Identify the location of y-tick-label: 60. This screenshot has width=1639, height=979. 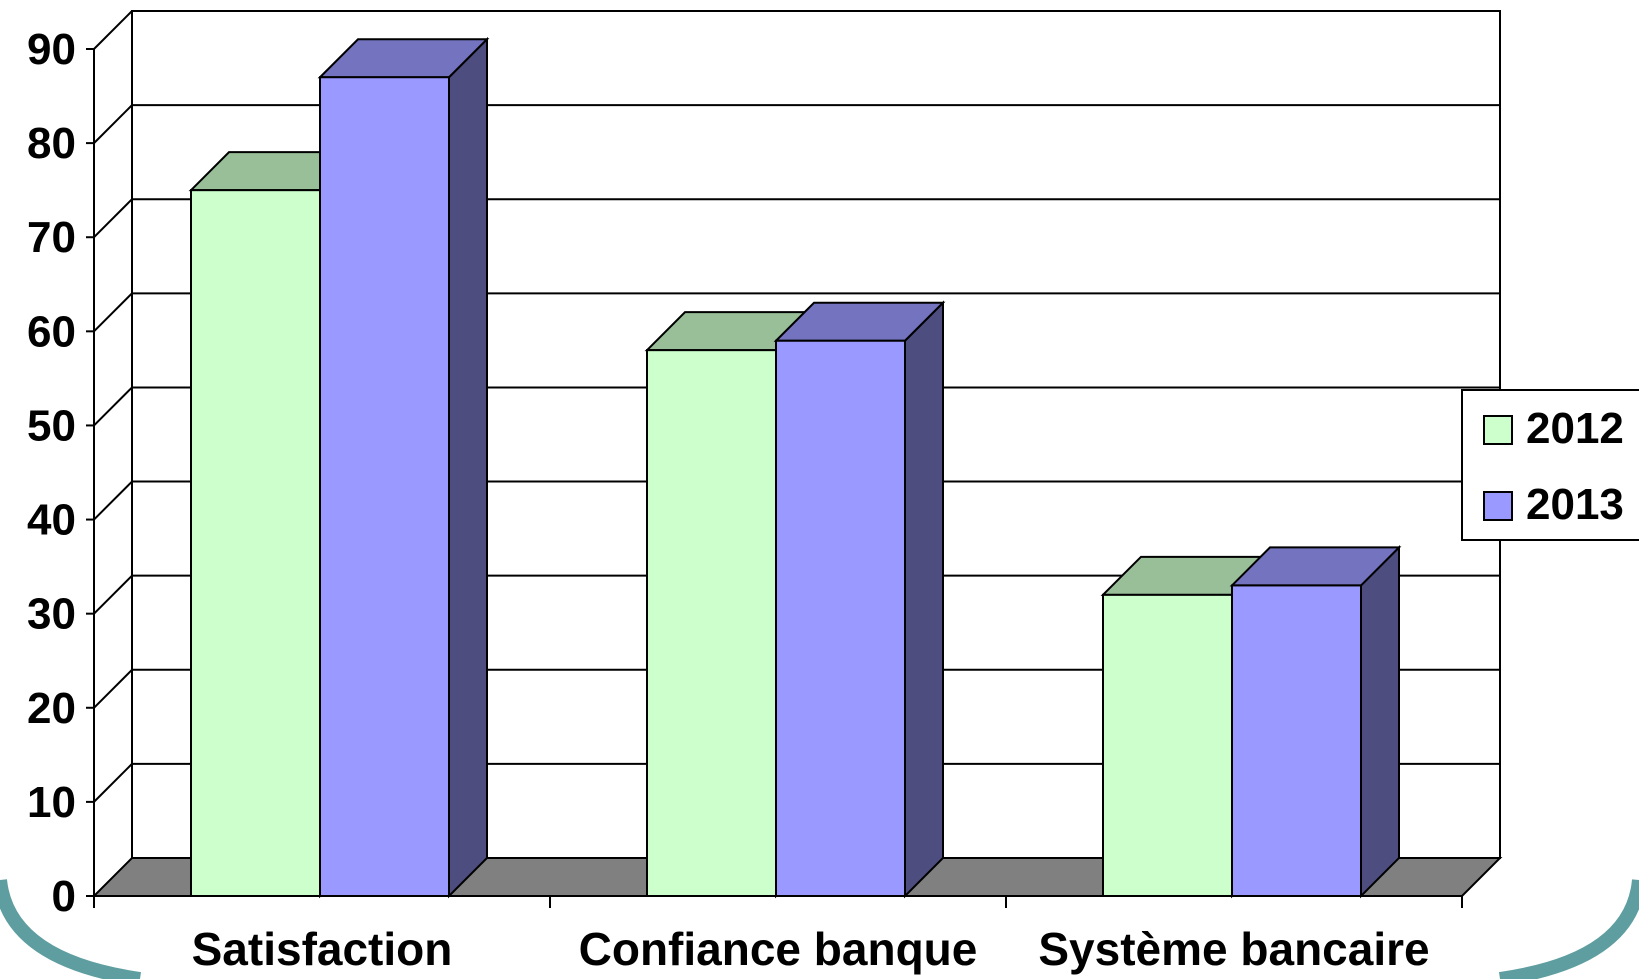
(51, 331).